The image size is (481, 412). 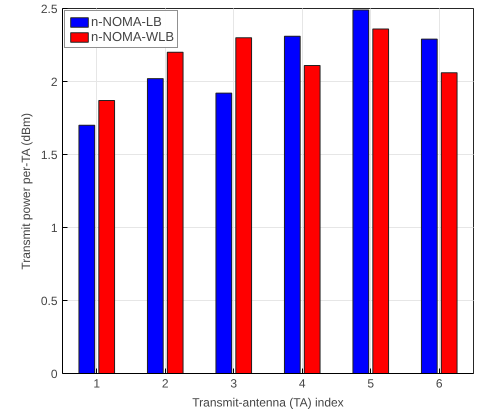 What do you see at coordinates (49, 155) in the screenshot?
I see `y-tick-label: 1.5` at bounding box center [49, 155].